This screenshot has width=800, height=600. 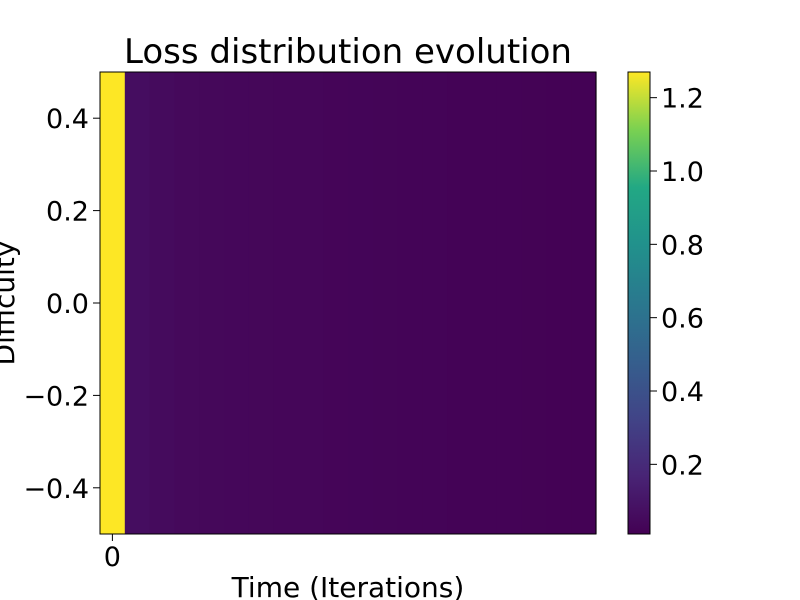 I want to click on colorbar-tick-label: 1.0, so click(x=682, y=172).